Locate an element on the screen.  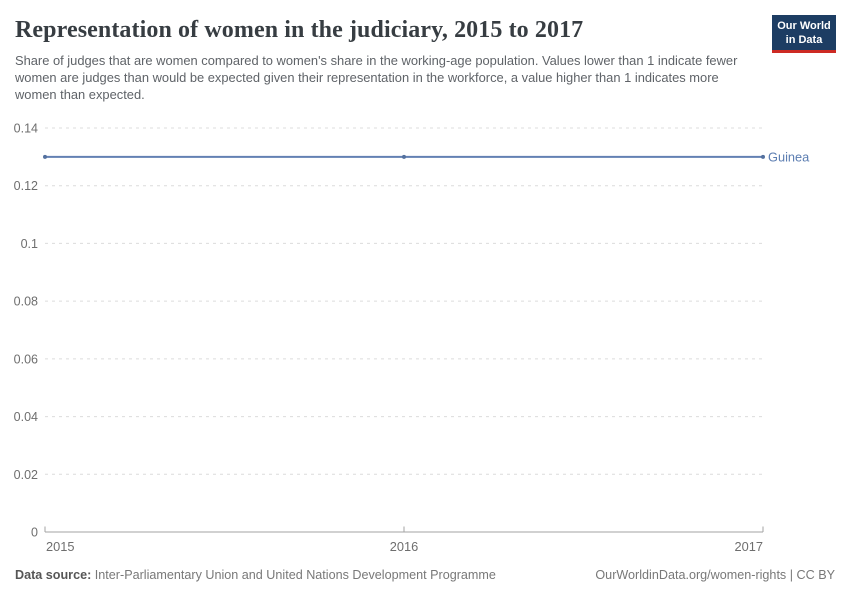
owid-logo-line1: Our World is located at coordinates (804, 26).